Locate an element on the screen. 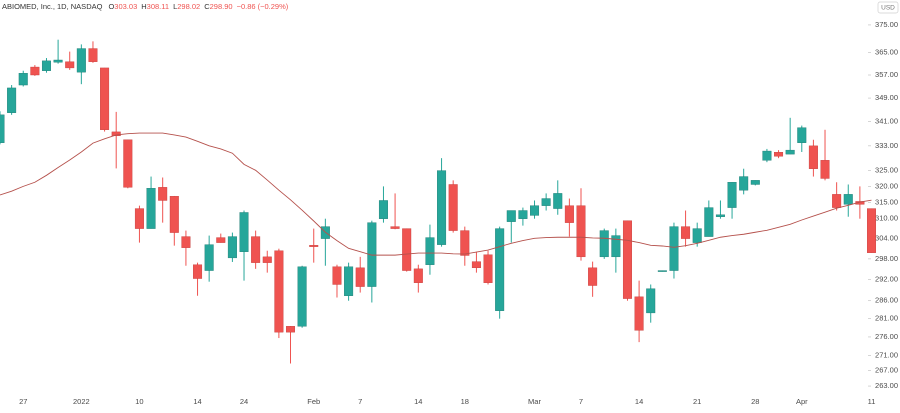 The width and height of the screenshot is (900, 413). currency-label: USD is located at coordinates (888, 8).